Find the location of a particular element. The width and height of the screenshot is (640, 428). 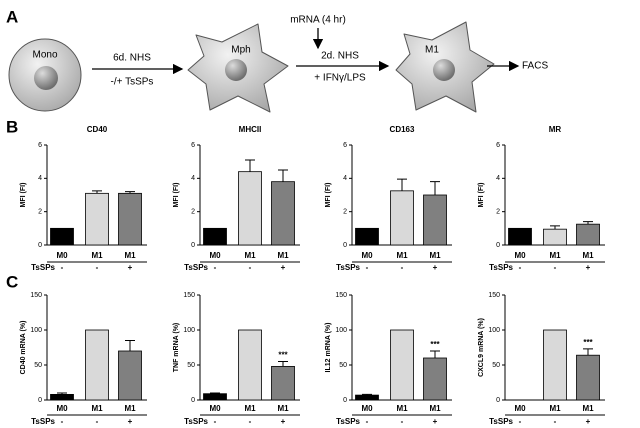

output-label: FACS is located at coordinates (535, 66).